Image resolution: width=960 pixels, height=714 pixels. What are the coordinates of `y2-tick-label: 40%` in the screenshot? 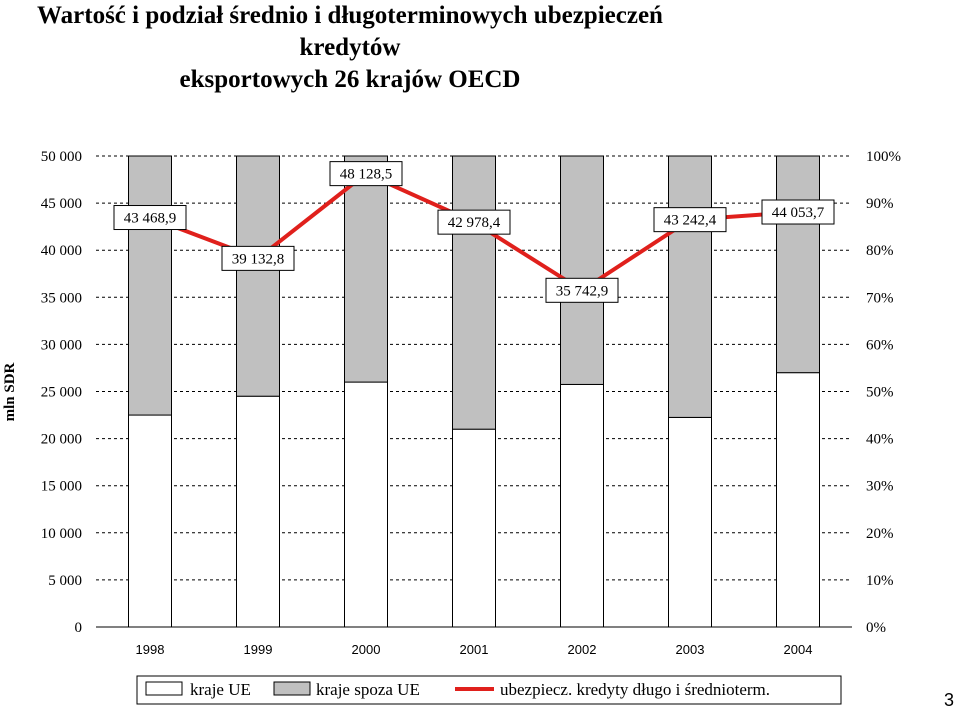 It's located at (880, 440).